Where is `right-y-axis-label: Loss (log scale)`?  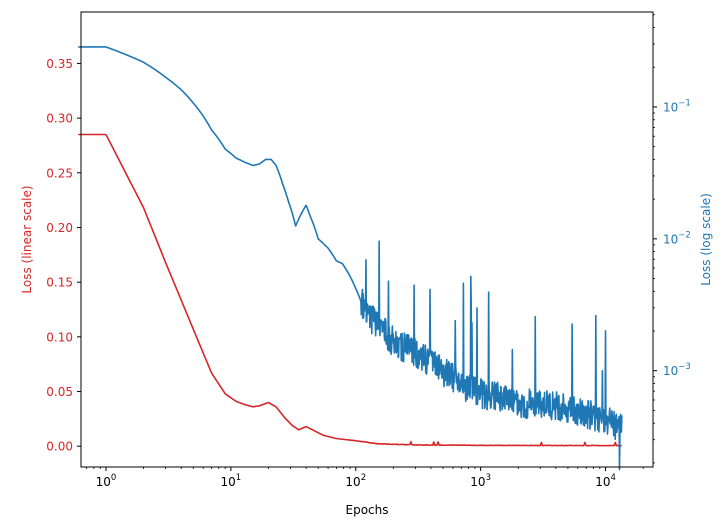
right-y-axis-label: Loss (log scale) is located at coordinates (706, 239).